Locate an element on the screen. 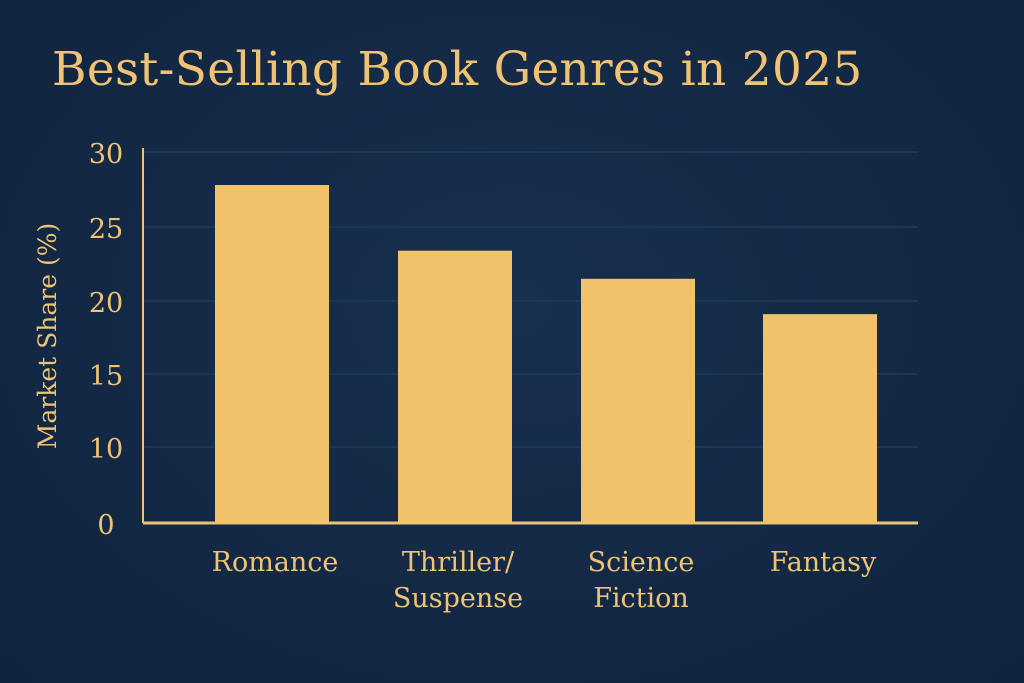 The image size is (1024, 683). x-tick-label-line: Suspense is located at coordinates (458, 598).